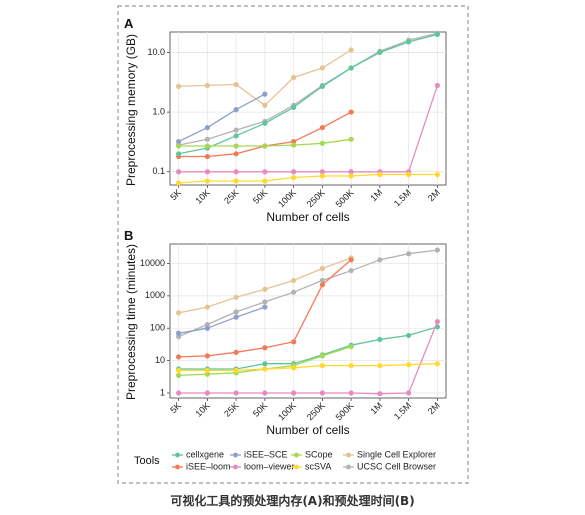  I want to click on panel-b-x-axis-label: Number of cells, so click(307, 430).